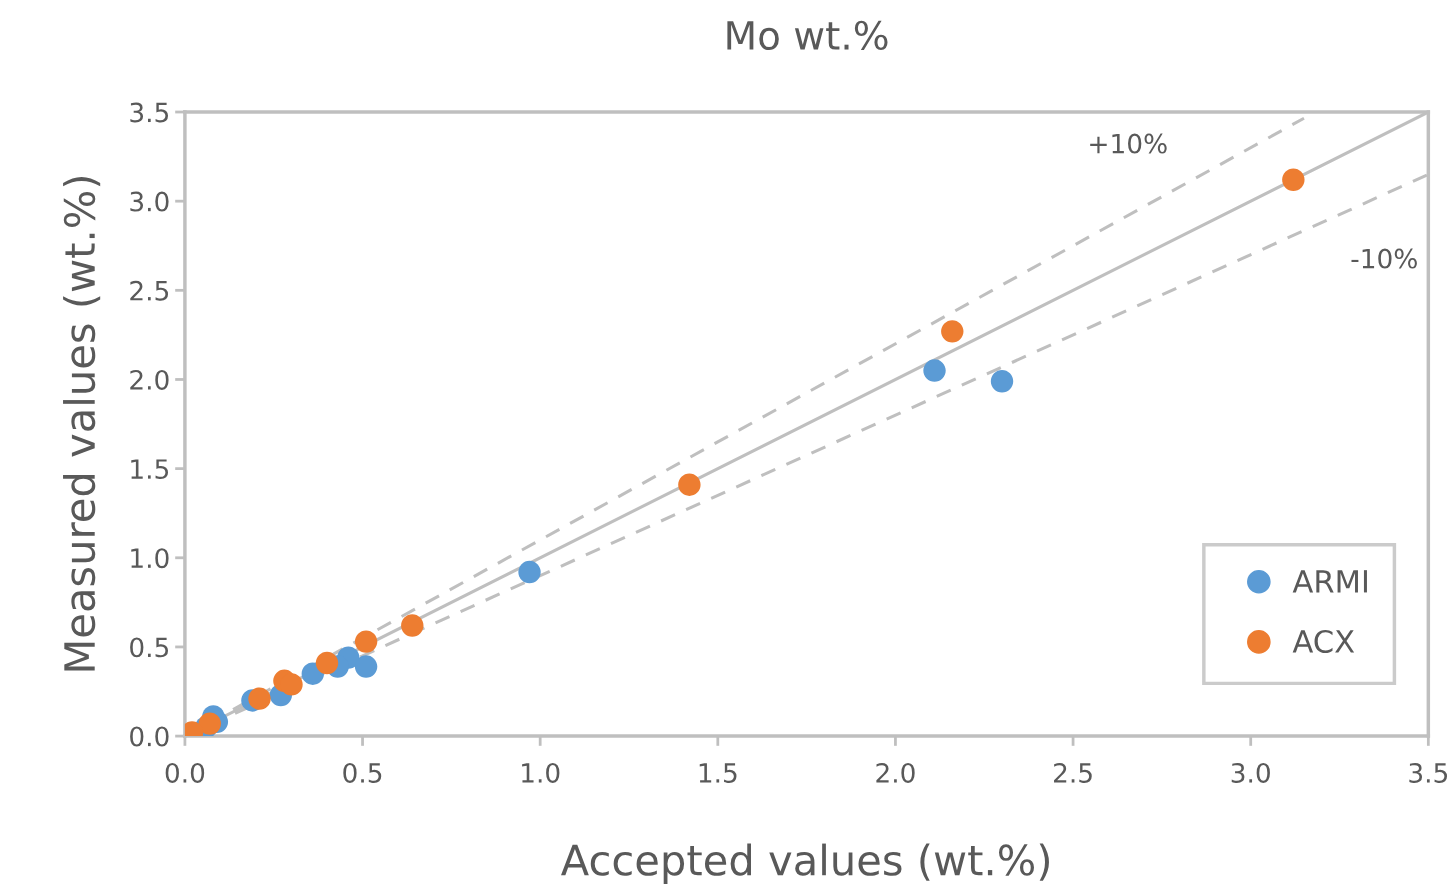 The image size is (1456, 889). What do you see at coordinates (1073, 772) in the screenshot?
I see `x-tick-label: 2.5` at bounding box center [1073, 772].